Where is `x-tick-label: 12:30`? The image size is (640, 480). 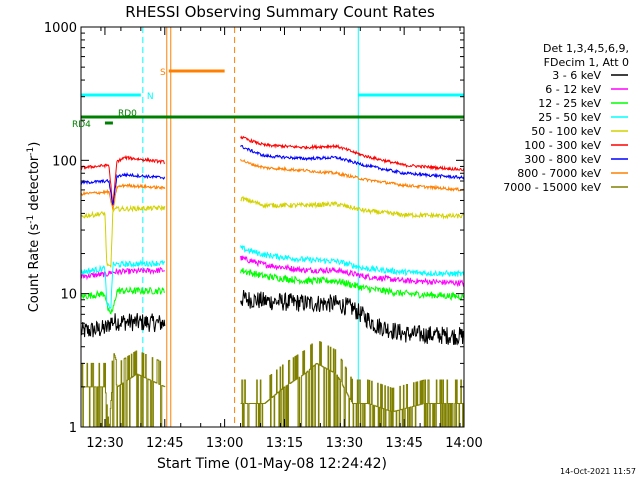 x-tick-label: 12:30 is located at coordinates (104, 443).